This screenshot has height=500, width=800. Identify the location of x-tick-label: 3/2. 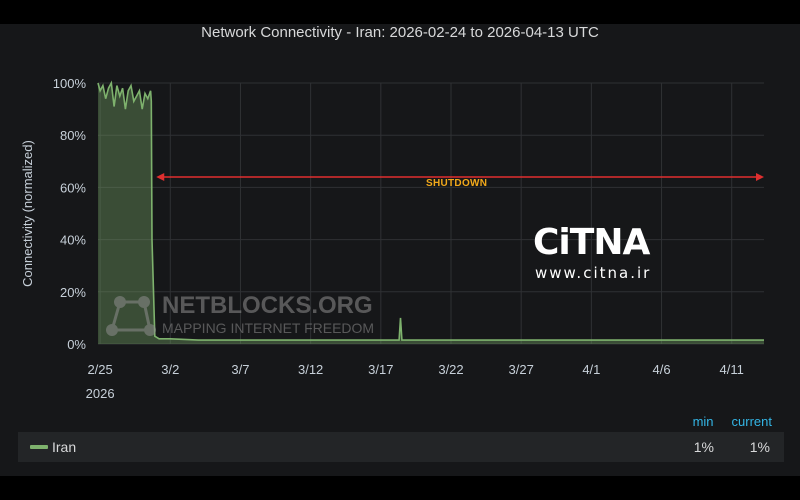
(170, 369).